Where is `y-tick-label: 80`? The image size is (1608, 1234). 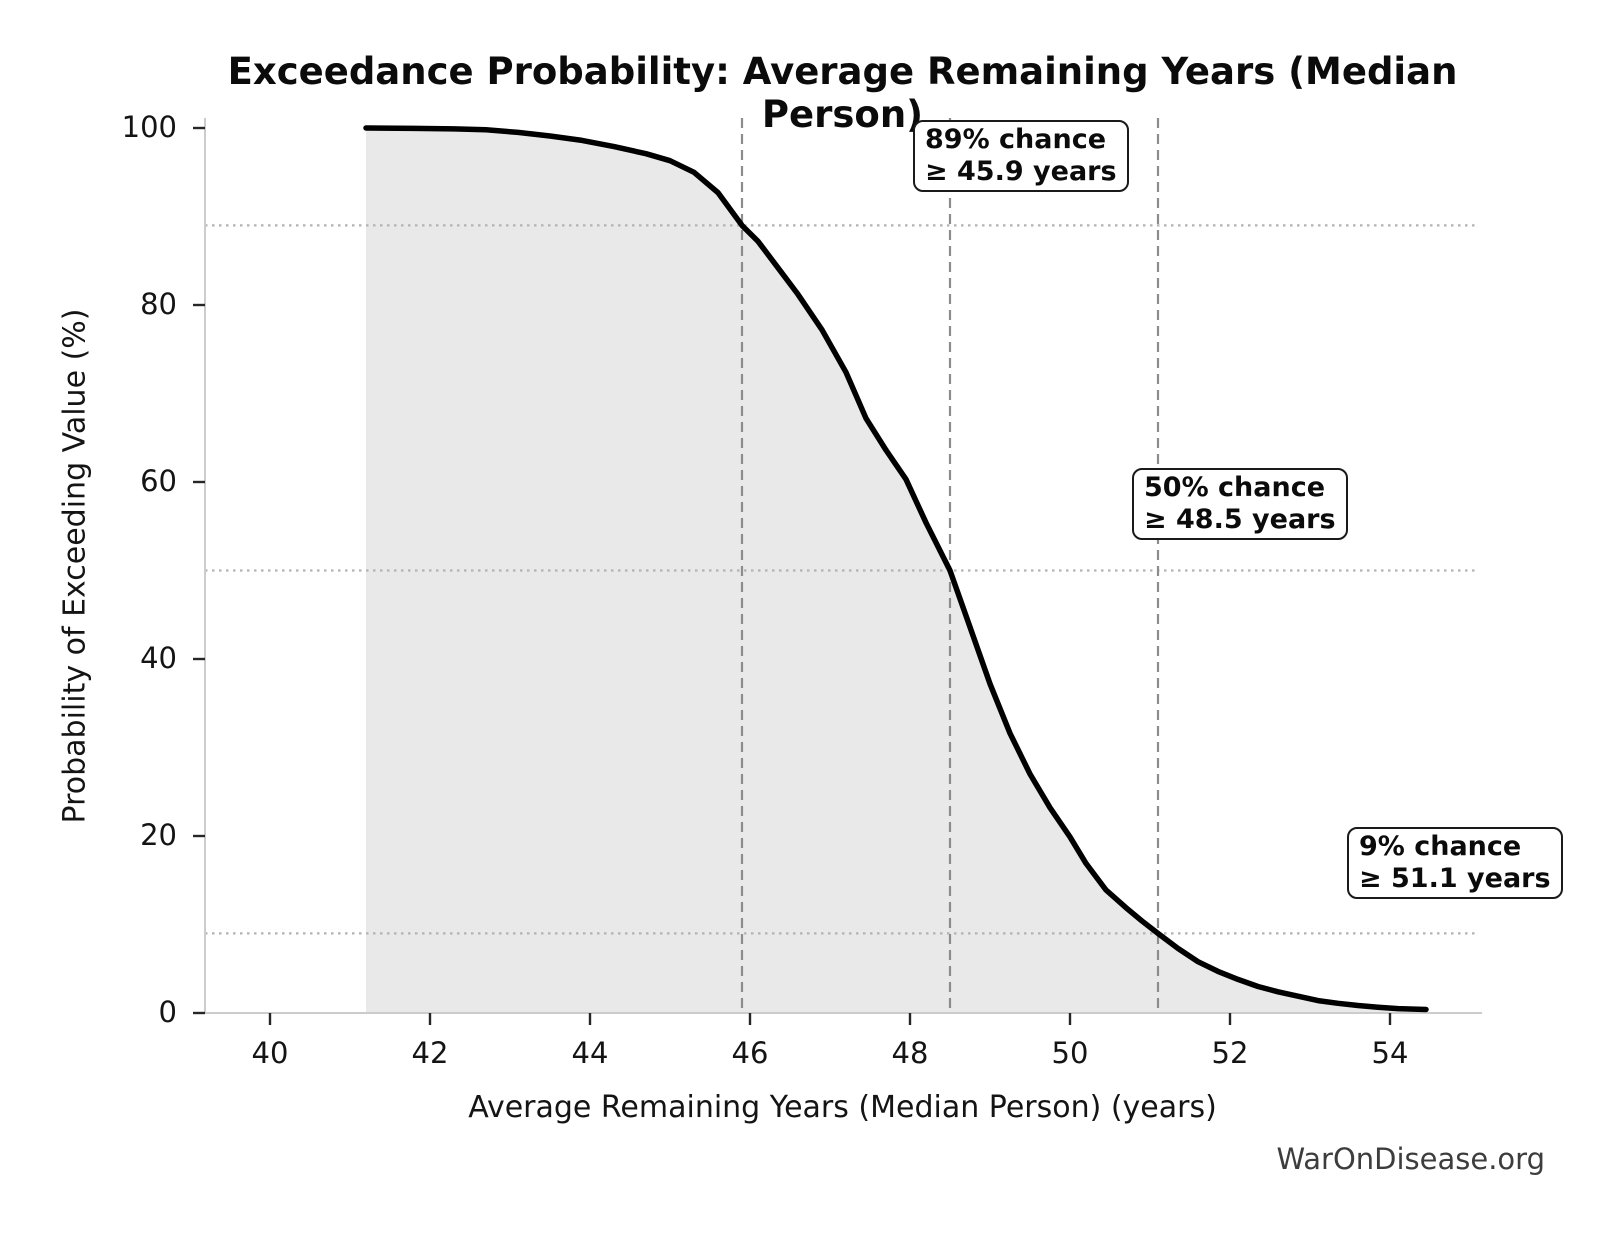
y-tick-label: 80 is located at coordinates (158, 304).